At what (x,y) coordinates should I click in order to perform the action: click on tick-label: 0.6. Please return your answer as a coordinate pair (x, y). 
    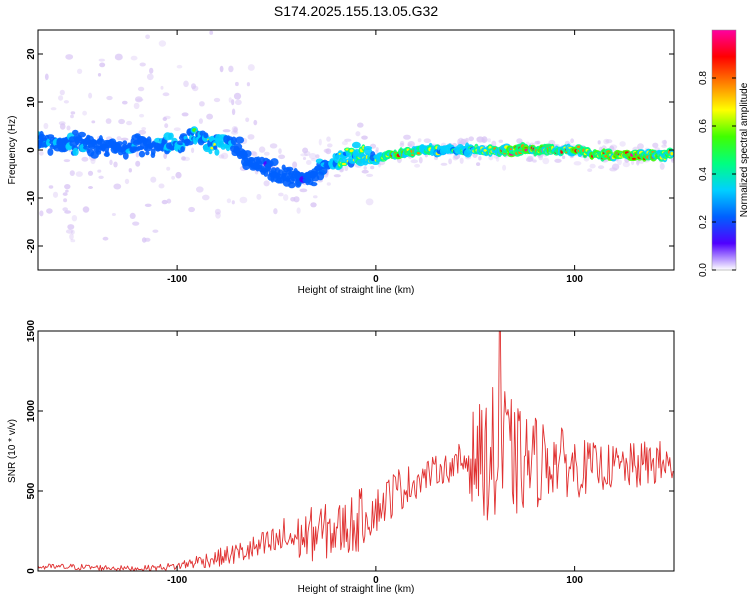
    Looking at the image, I should click on (703, 126).